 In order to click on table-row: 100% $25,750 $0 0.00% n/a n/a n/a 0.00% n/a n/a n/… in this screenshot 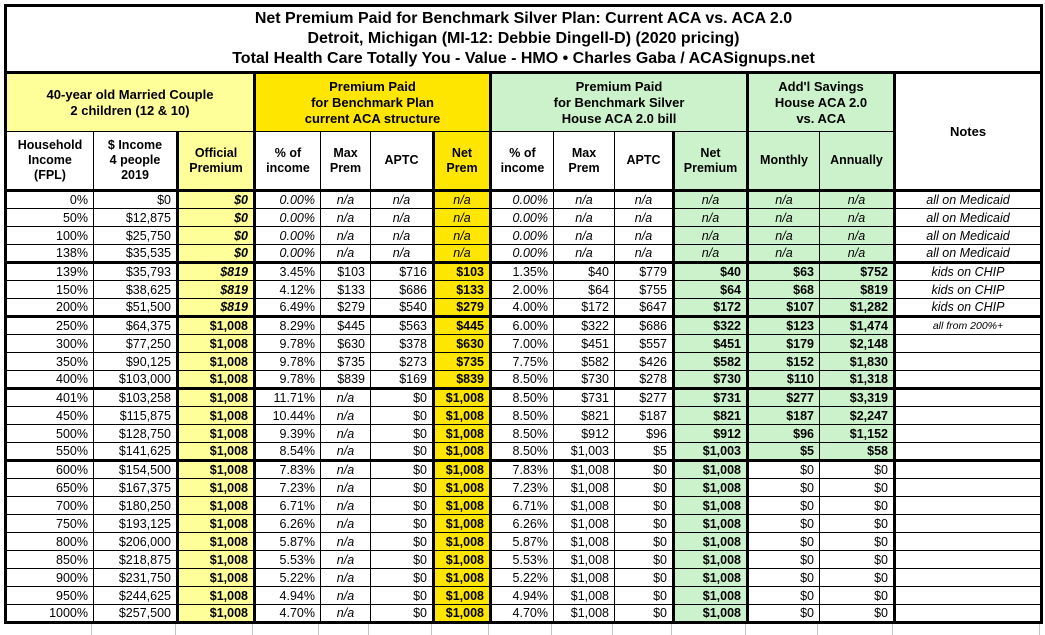, I will do `click(523, 235)`.